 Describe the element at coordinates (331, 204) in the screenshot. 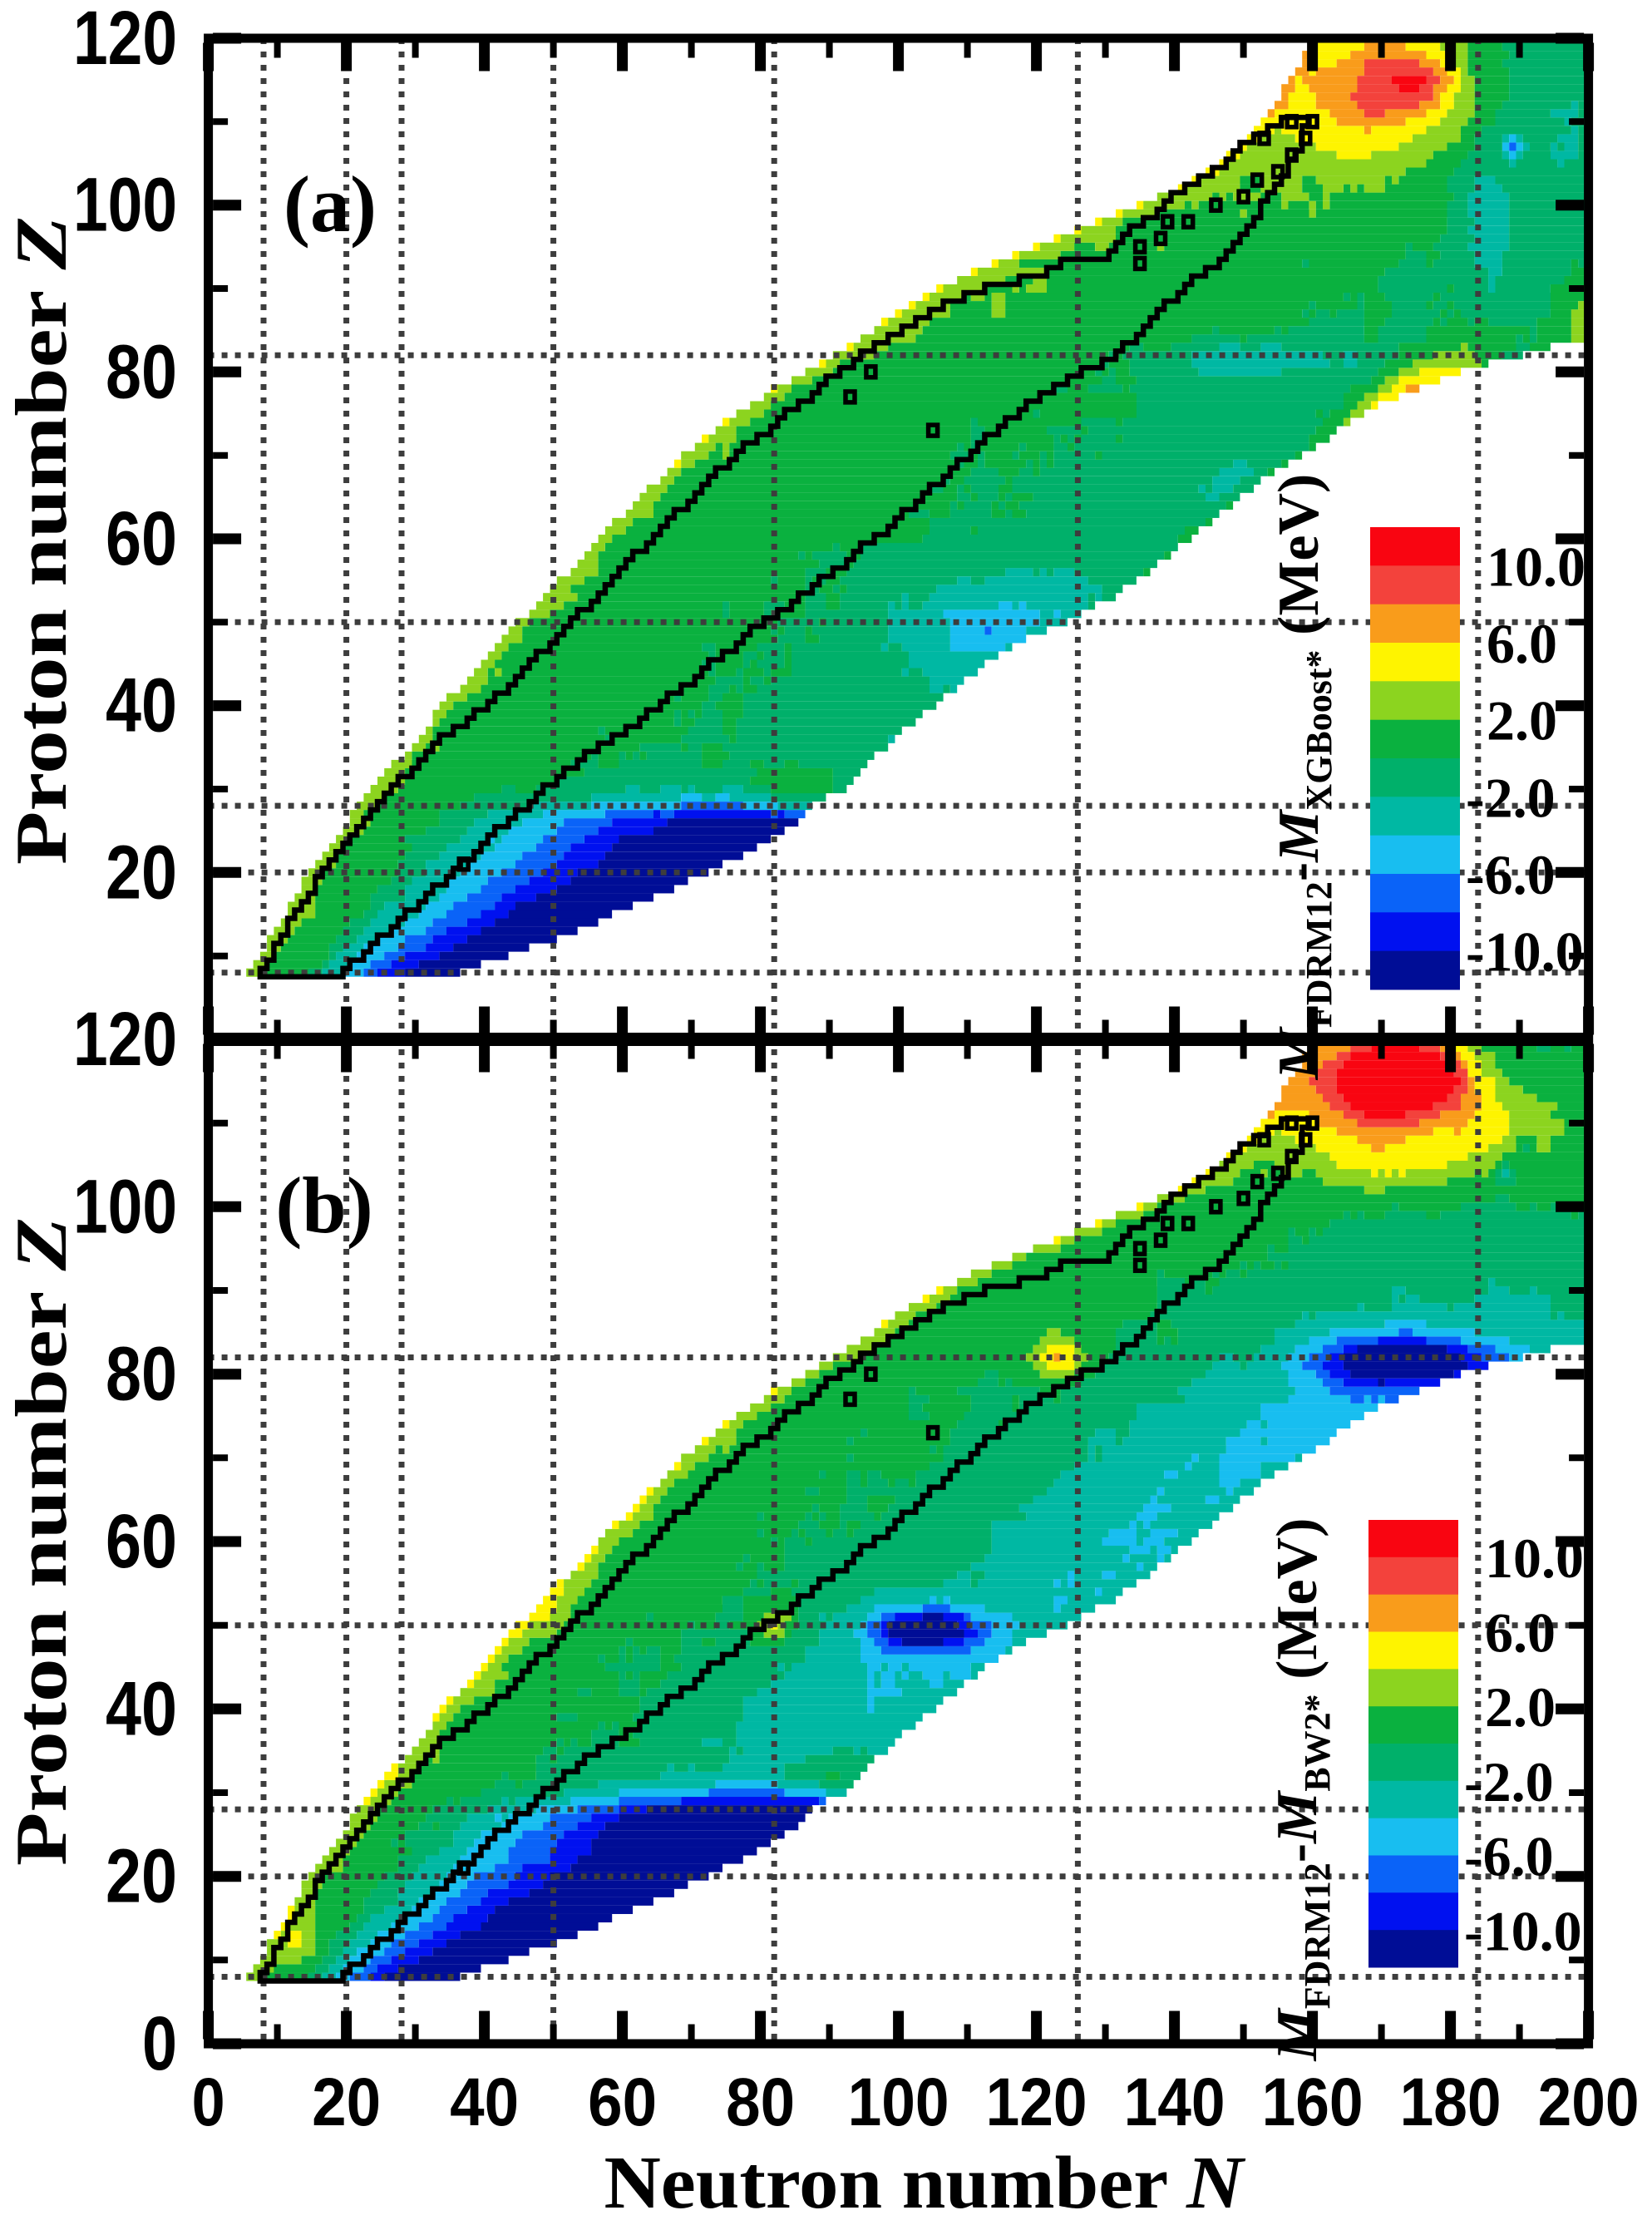

I see `svg-text: (a)` at that location.